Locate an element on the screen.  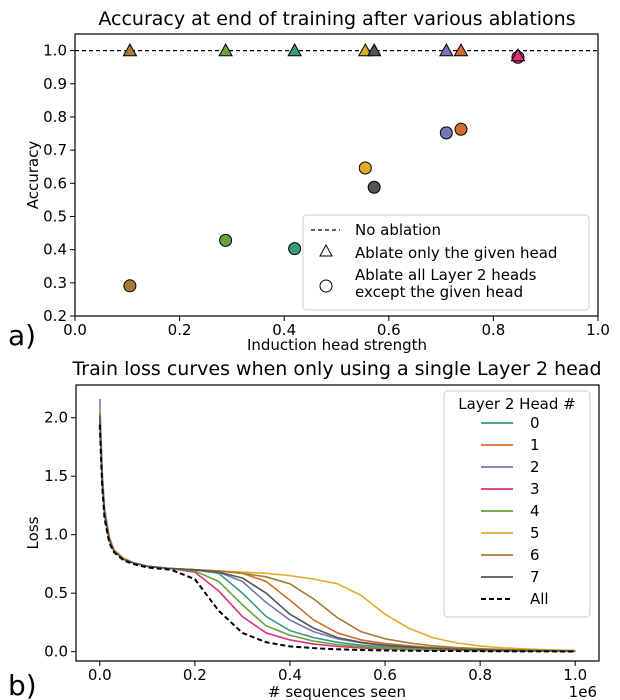
panel-a-y-tick-label: 0.7 is located at coordinates (55, 150).